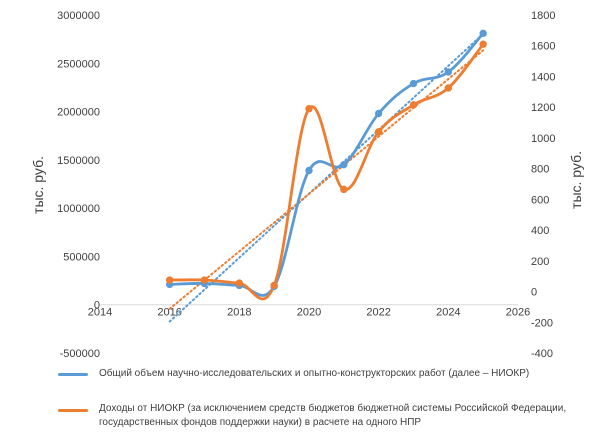  Describe the element at coordinates (518, 313) in the screenshot. I see `x-tick: 2026` at that location.